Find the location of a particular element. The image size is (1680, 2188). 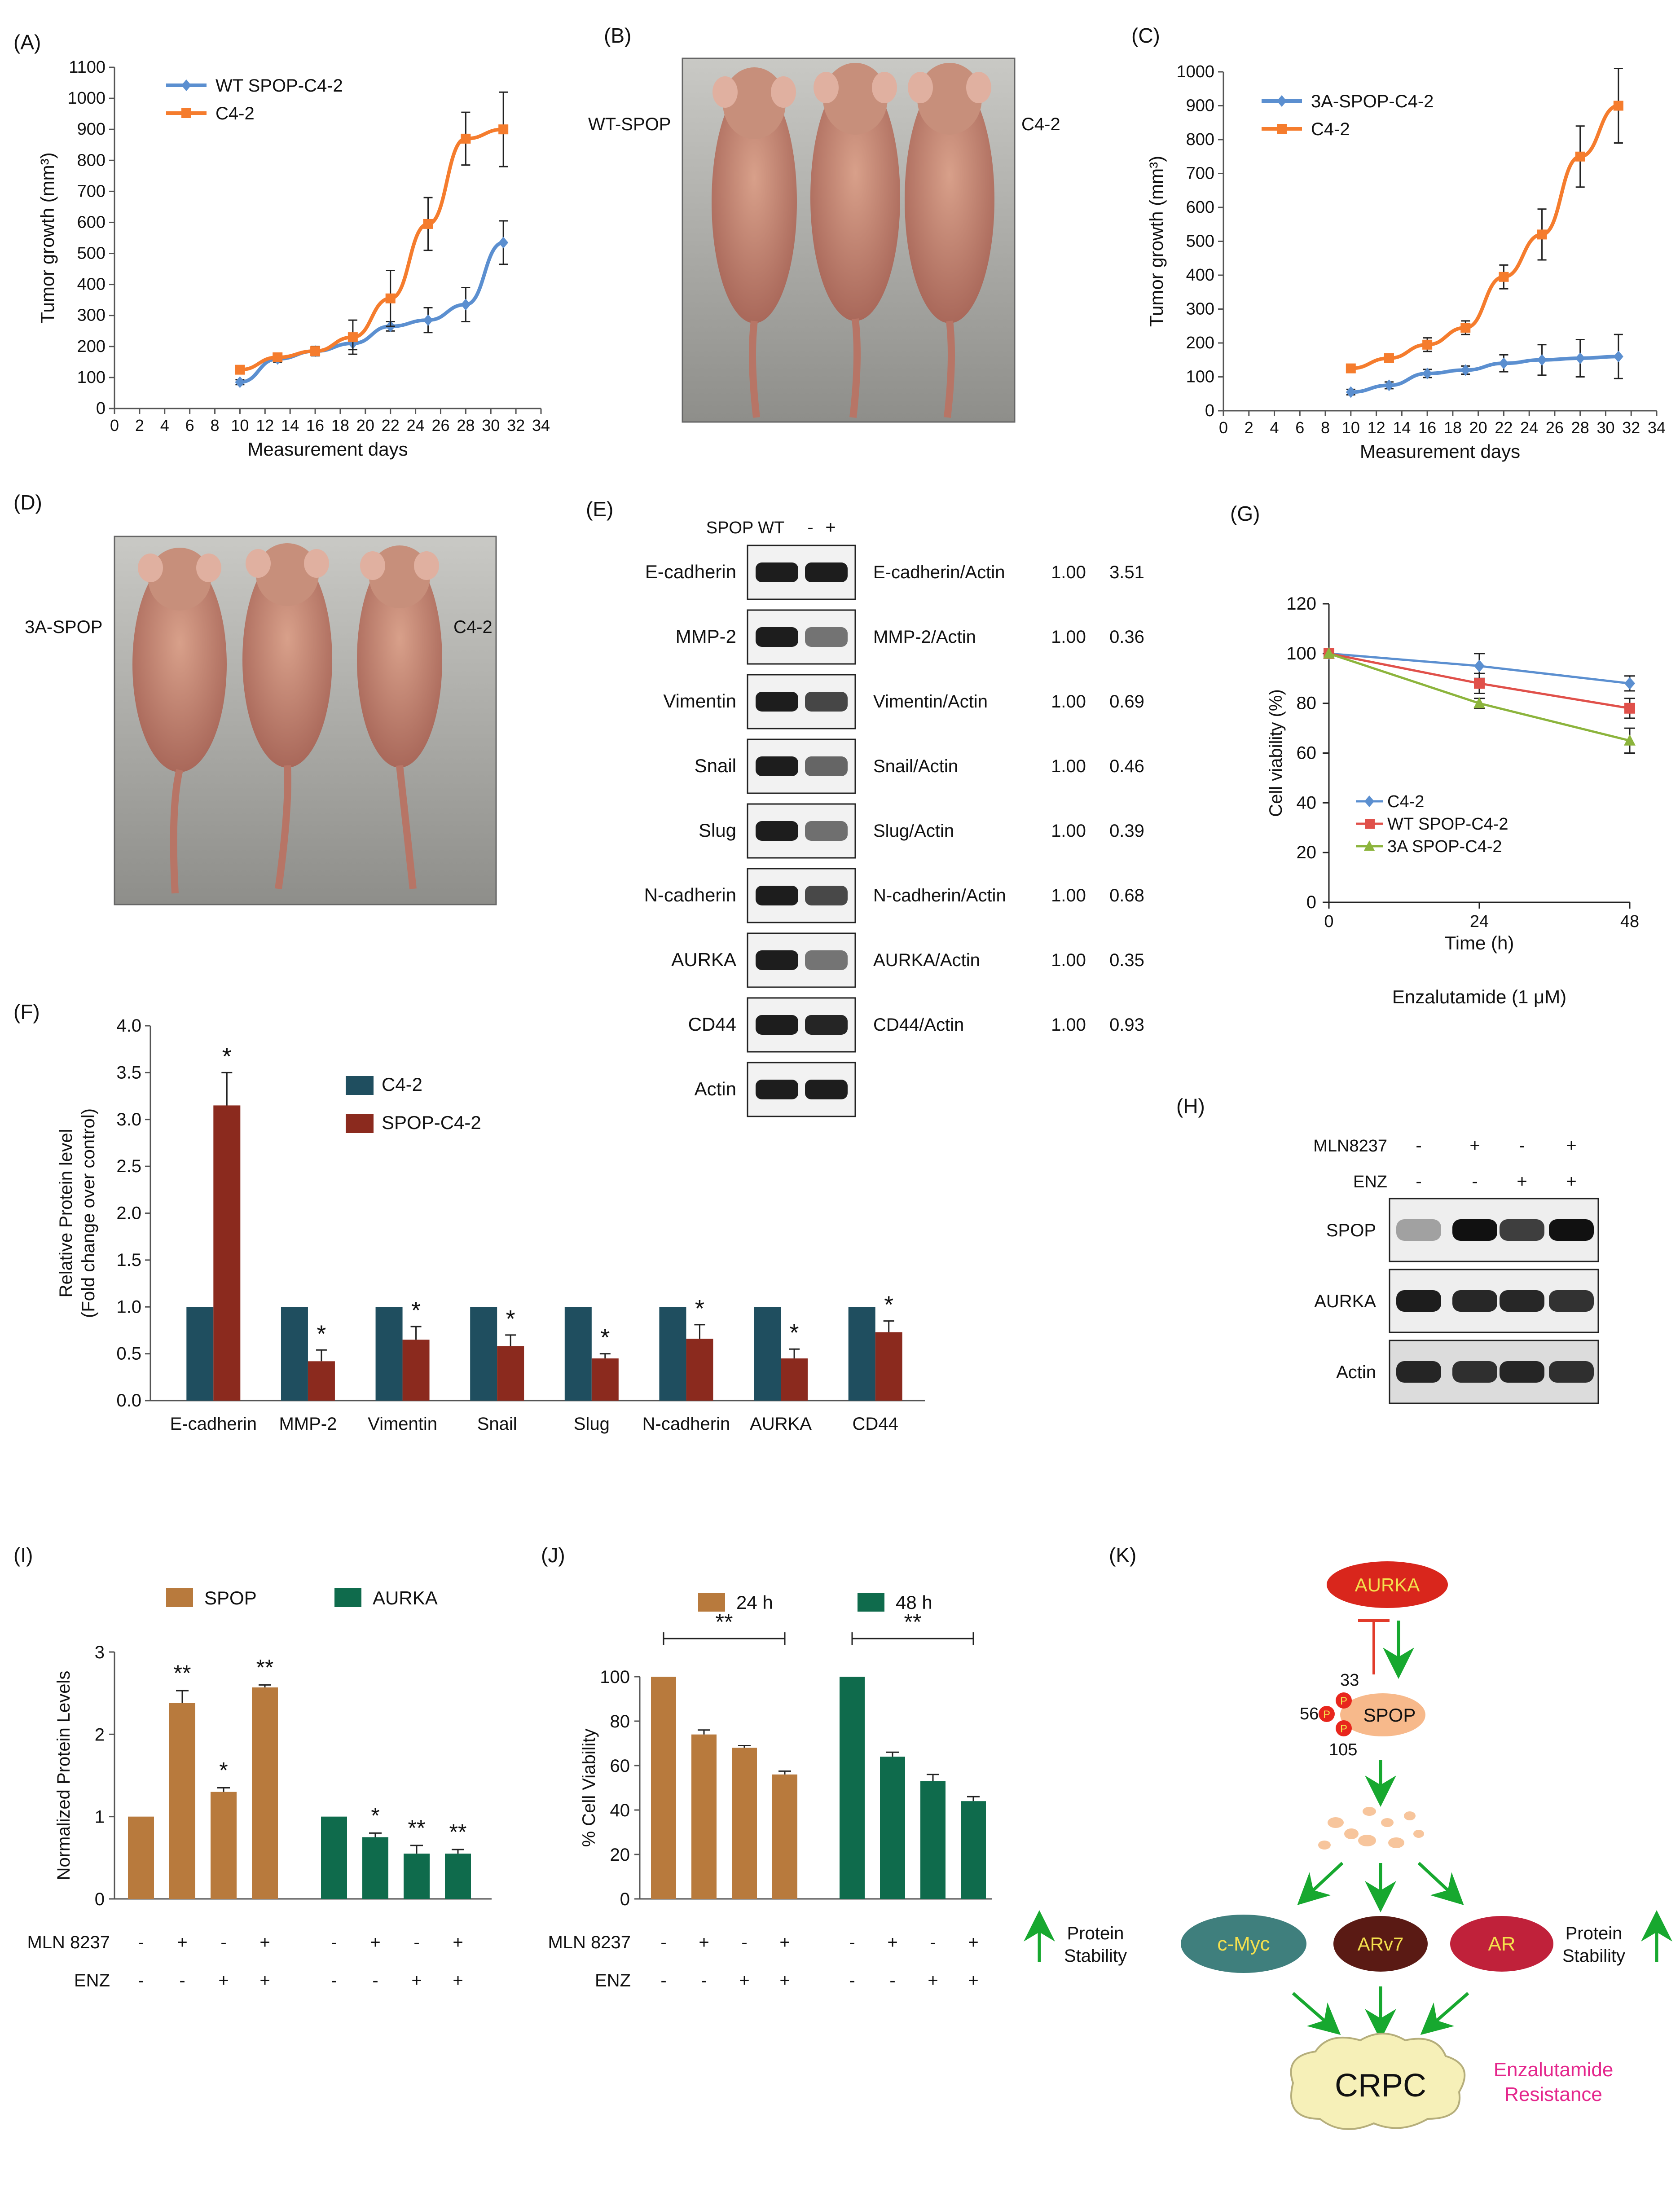

y-tick-label: 40 is located at coordinates (620, 1811).